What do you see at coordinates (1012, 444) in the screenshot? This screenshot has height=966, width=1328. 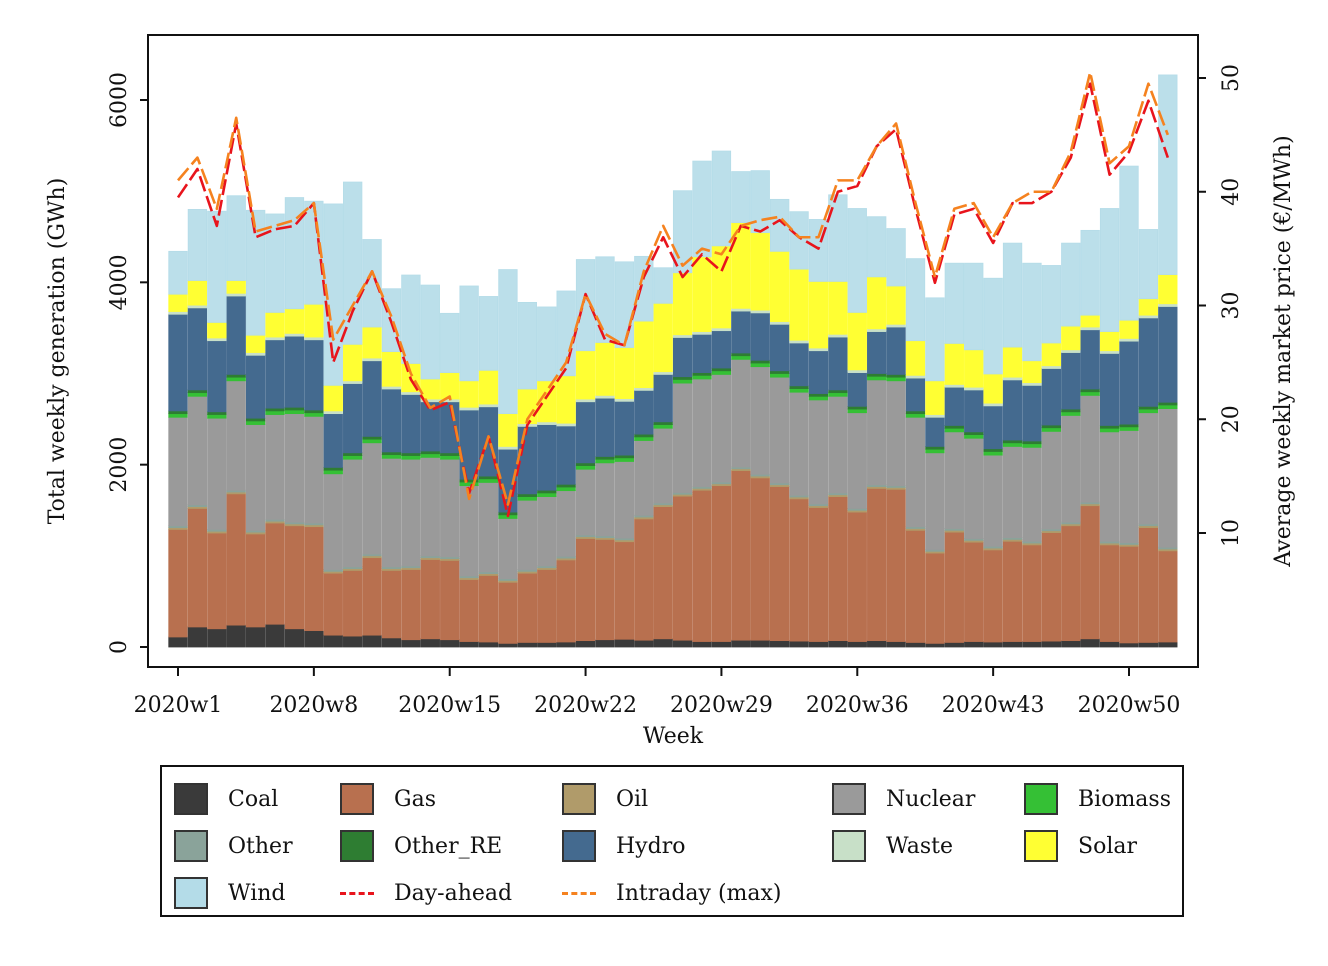 I see `bar-biomass-w44` at bounding box center [1012, 444].